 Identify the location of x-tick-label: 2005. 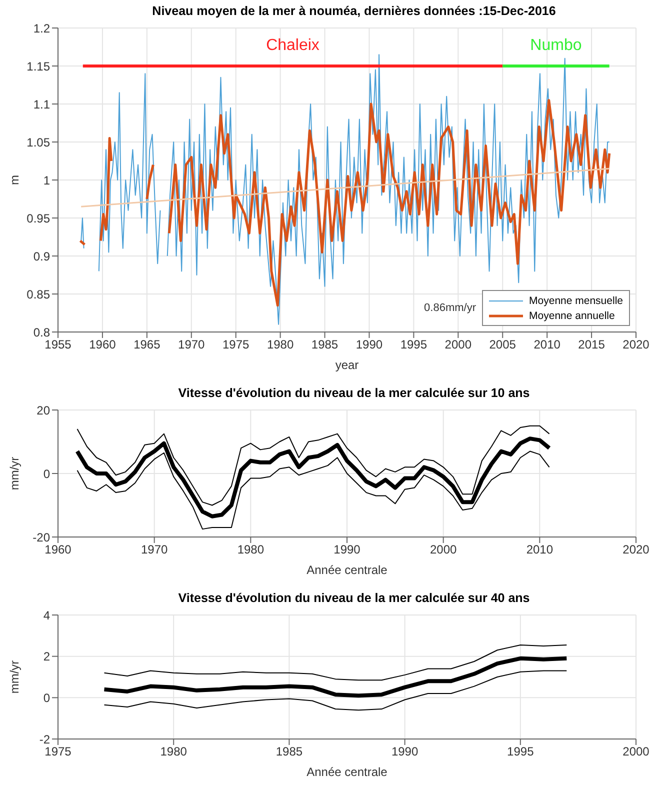
(502, 345).